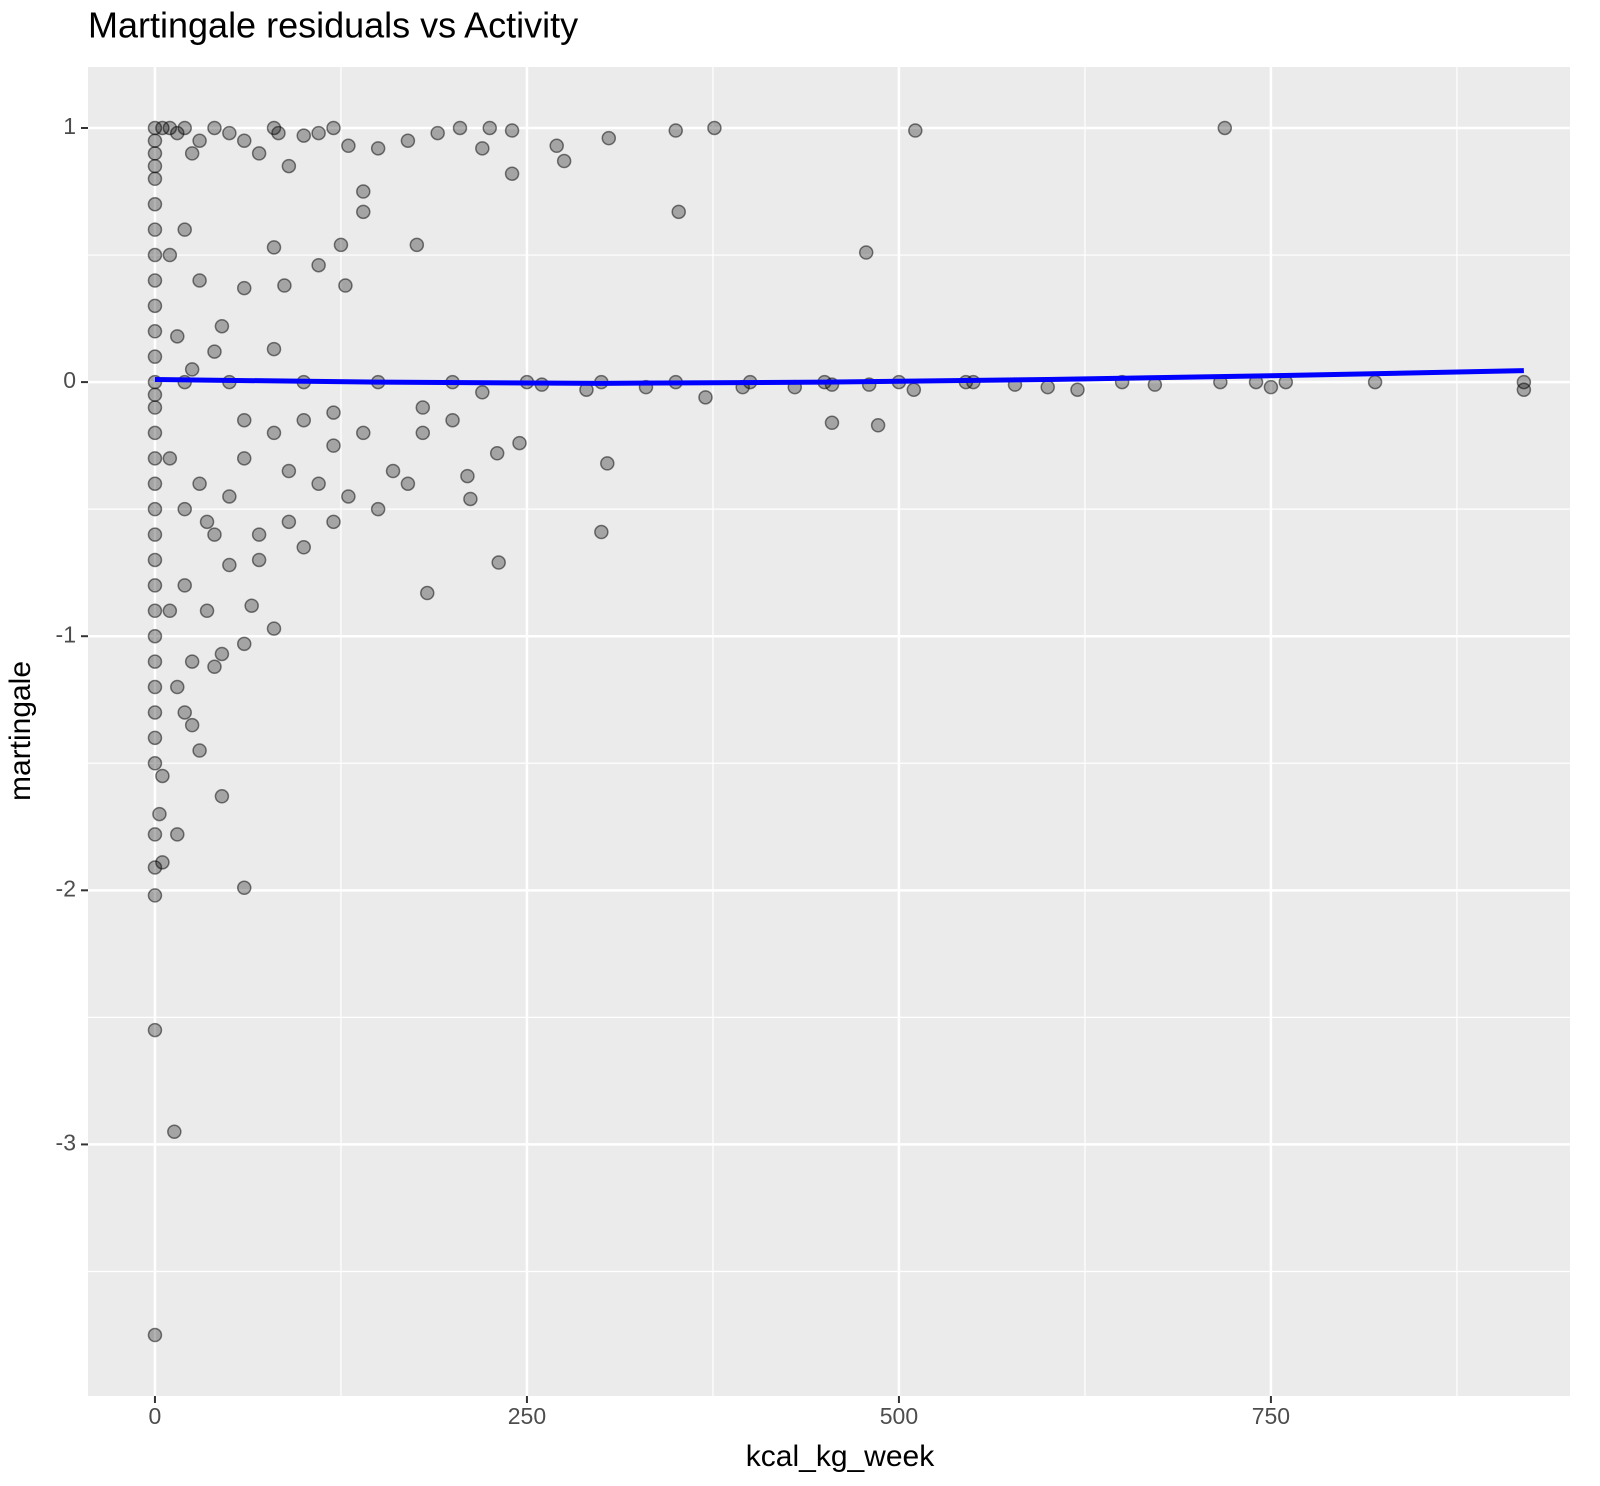  Describe the element at coordinates (20, 731) in the screenshot. I see `y-axis-label: martingale` at that location.